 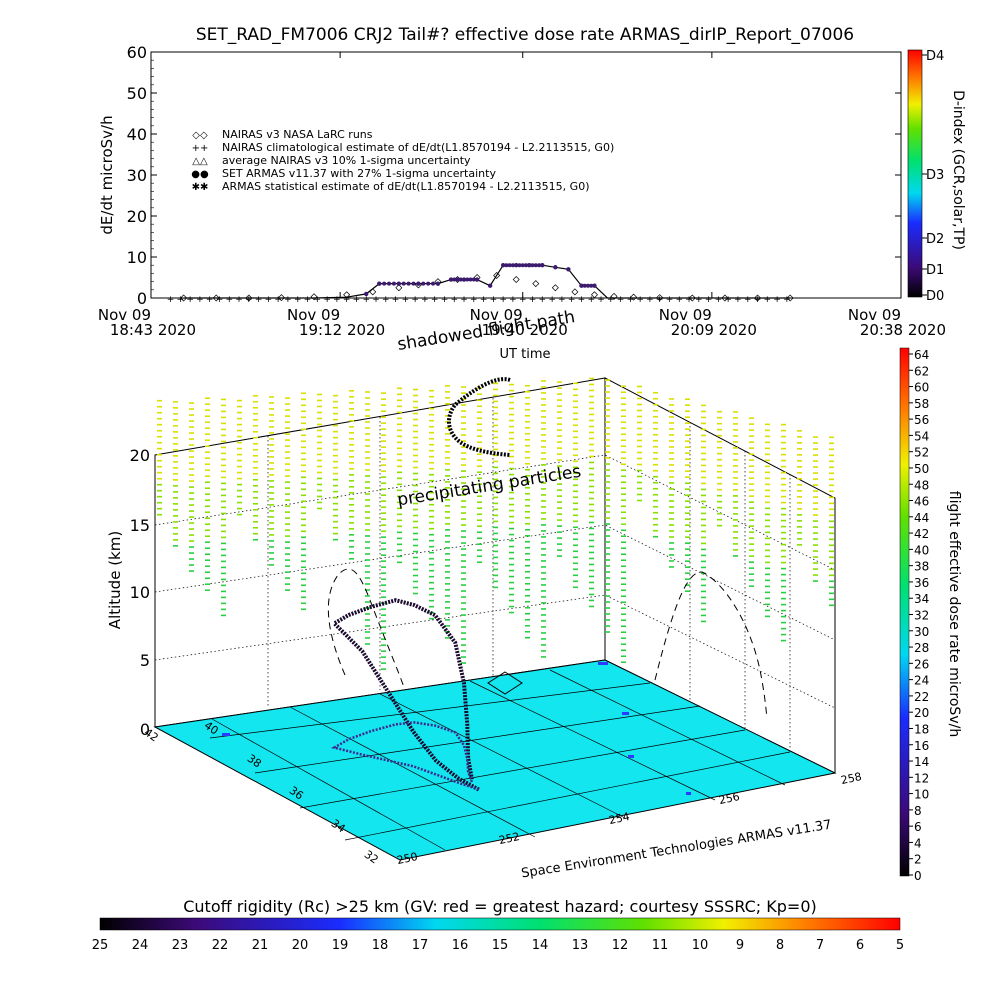 I want to click on dose-colorbar, so click(x=904, y=612).